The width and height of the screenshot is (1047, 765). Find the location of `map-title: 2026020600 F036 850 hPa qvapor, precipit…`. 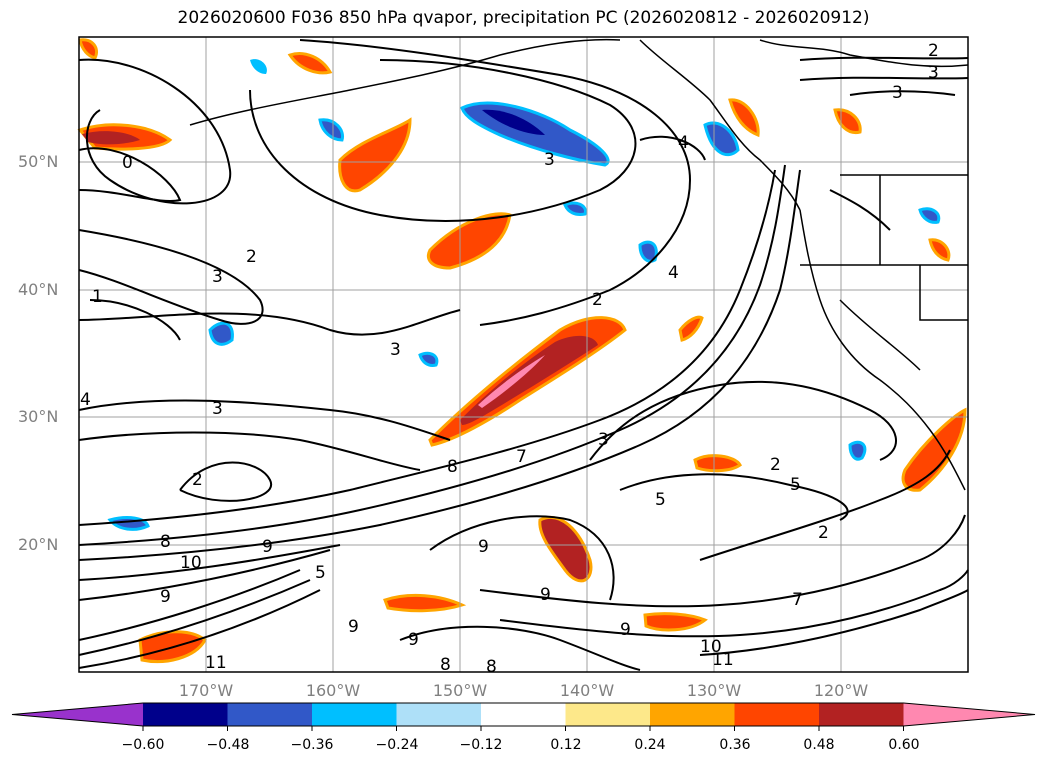

map-title: 2026020600 F036 850 hPa qvapor, precipit… is located at coordinates (523, 18).